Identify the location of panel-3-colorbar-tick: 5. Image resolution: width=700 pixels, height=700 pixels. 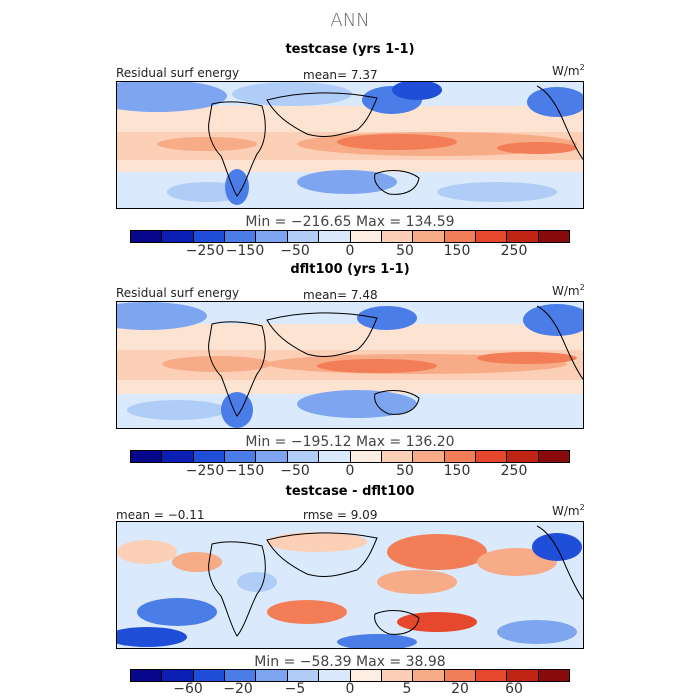
(407, 689).